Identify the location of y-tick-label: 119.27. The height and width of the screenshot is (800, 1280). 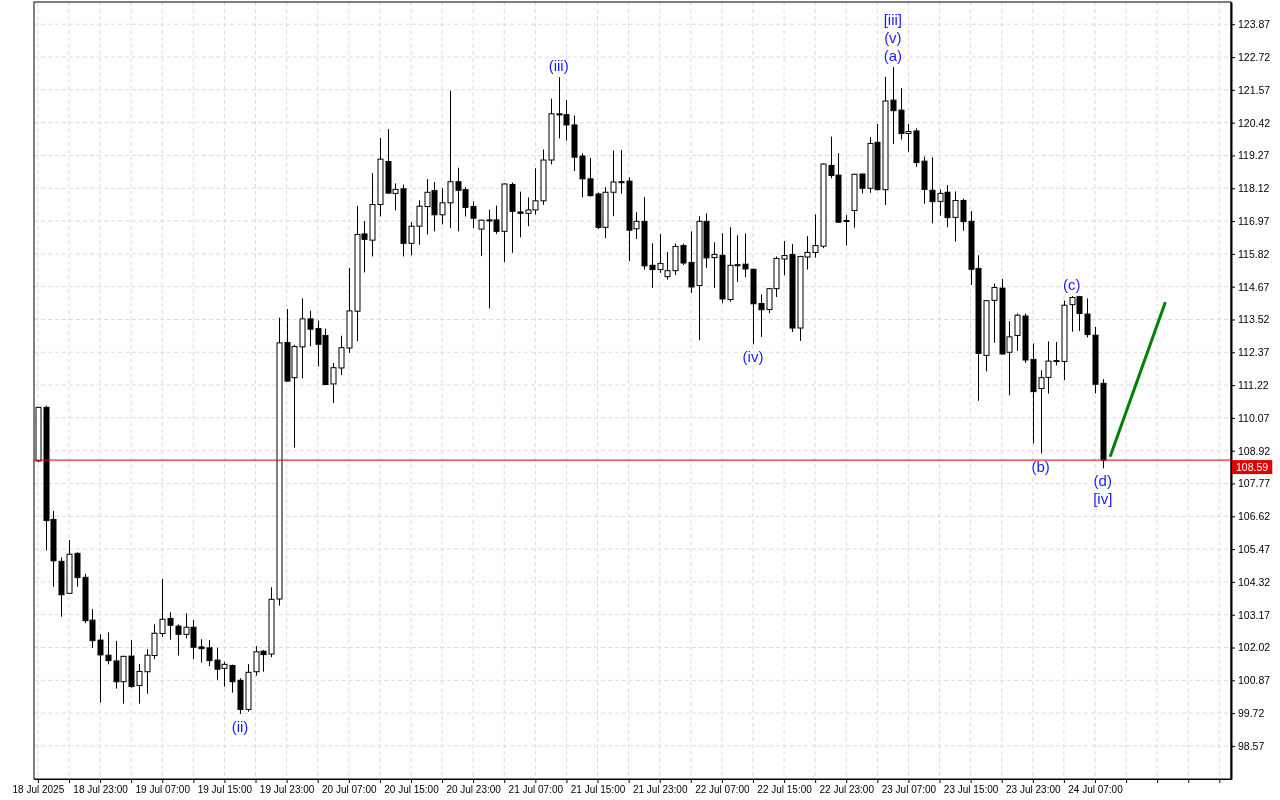
(1254, 155).